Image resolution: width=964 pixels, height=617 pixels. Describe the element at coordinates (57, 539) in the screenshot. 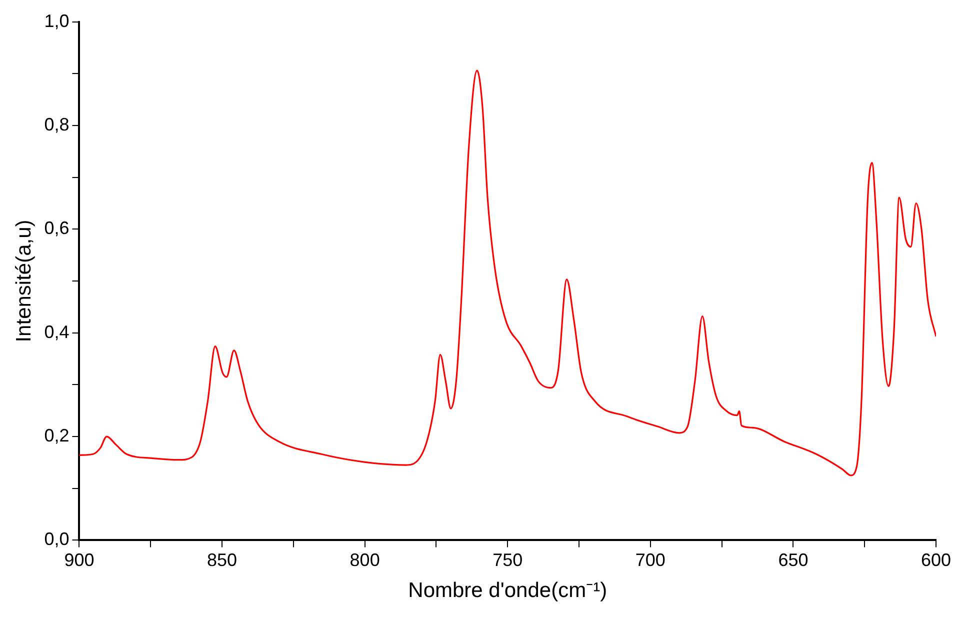

I see `y-tick-label: 0,0` at that location.